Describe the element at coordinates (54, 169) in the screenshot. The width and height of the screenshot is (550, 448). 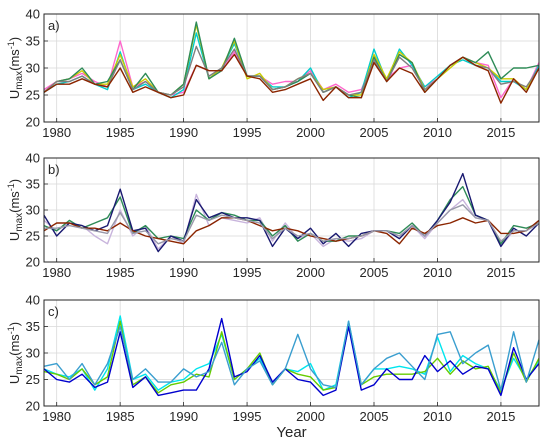
I see `panel-label: b)` at that location.